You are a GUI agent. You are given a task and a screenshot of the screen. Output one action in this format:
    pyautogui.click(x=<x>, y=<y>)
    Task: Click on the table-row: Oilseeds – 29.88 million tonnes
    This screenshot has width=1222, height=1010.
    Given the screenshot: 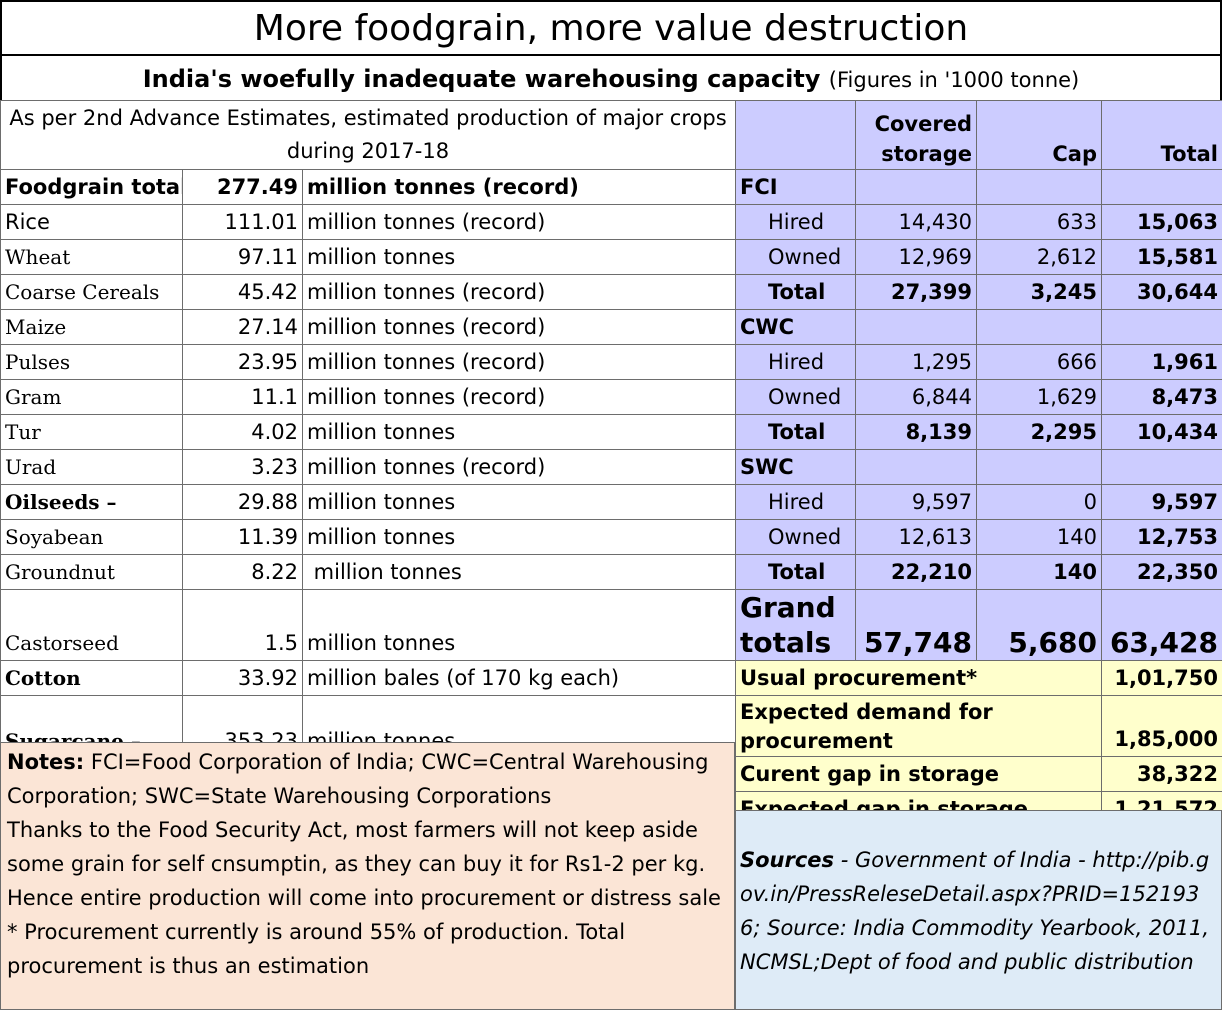 What is the action you would take?
    pyautogui.click(x=368, y=502)
    